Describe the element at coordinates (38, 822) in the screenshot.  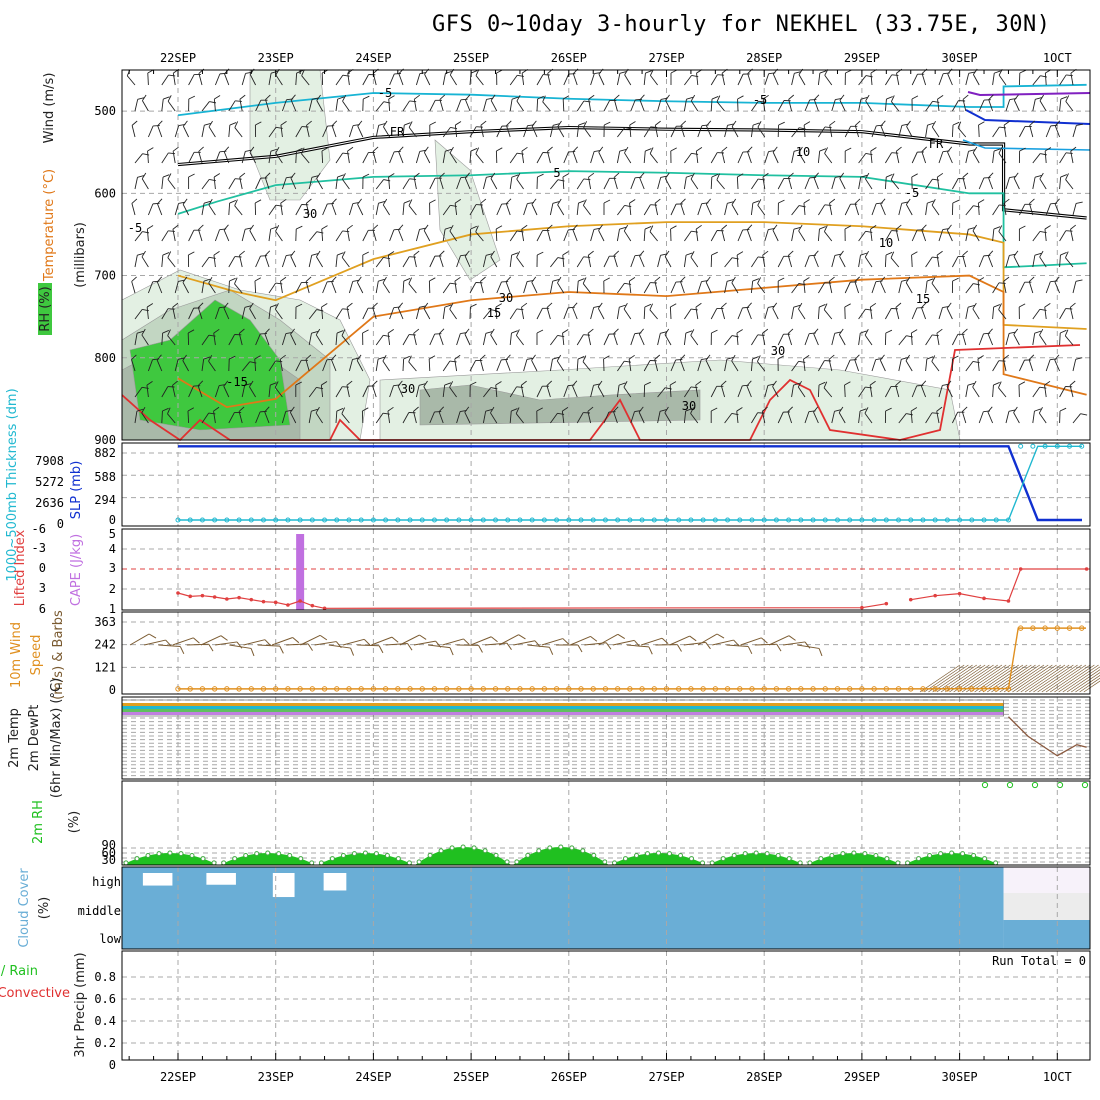
I see `ylabel-2m-rh: 2m RH` at that location.